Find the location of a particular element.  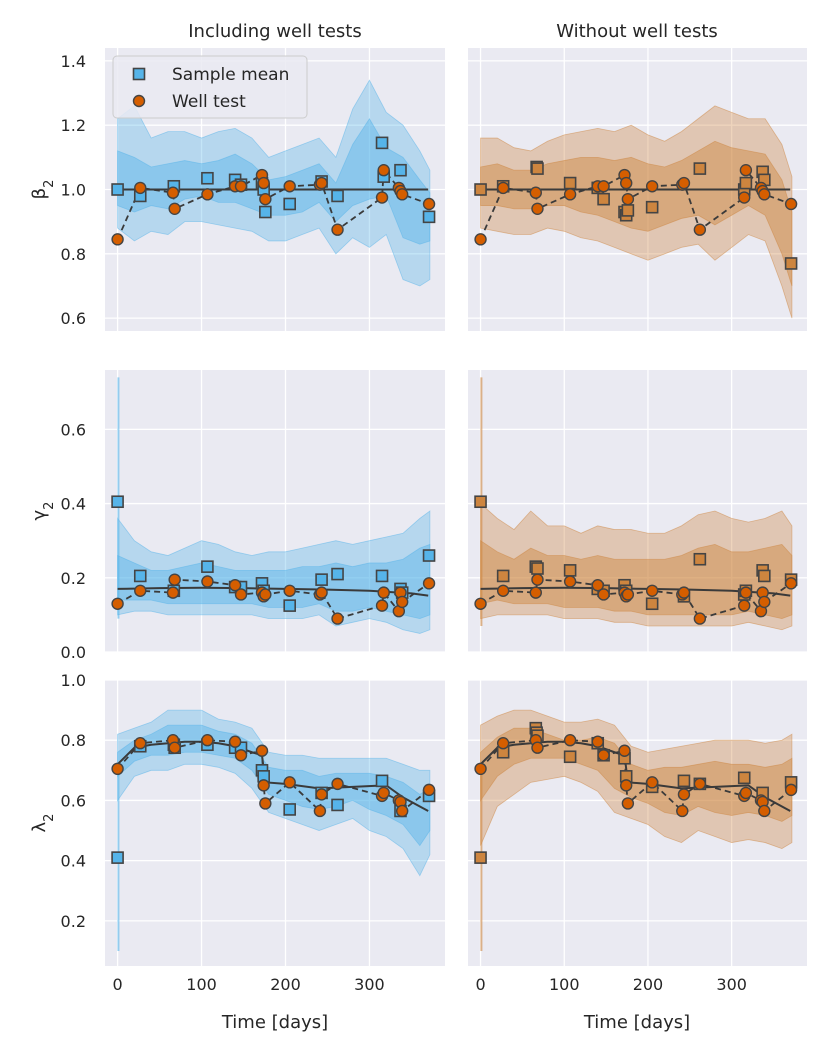

y-tick-label: 1.0 is located at coordinates (73, 680).